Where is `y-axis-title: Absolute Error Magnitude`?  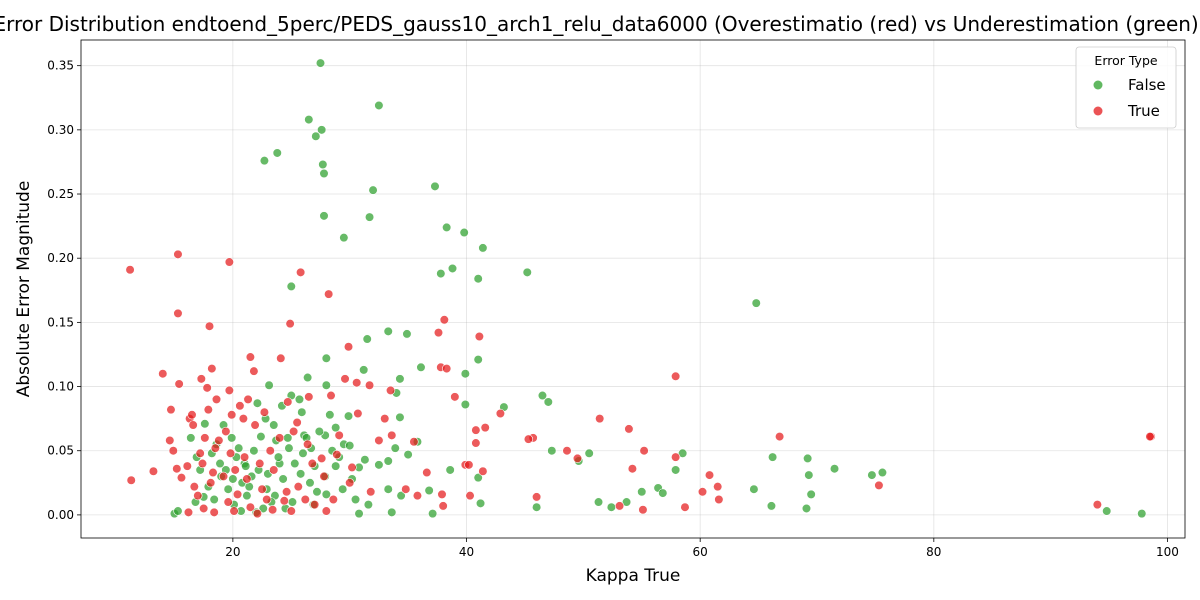 y-axis-title: Absolute Error Magnitude is located at coordinates (24, 289).